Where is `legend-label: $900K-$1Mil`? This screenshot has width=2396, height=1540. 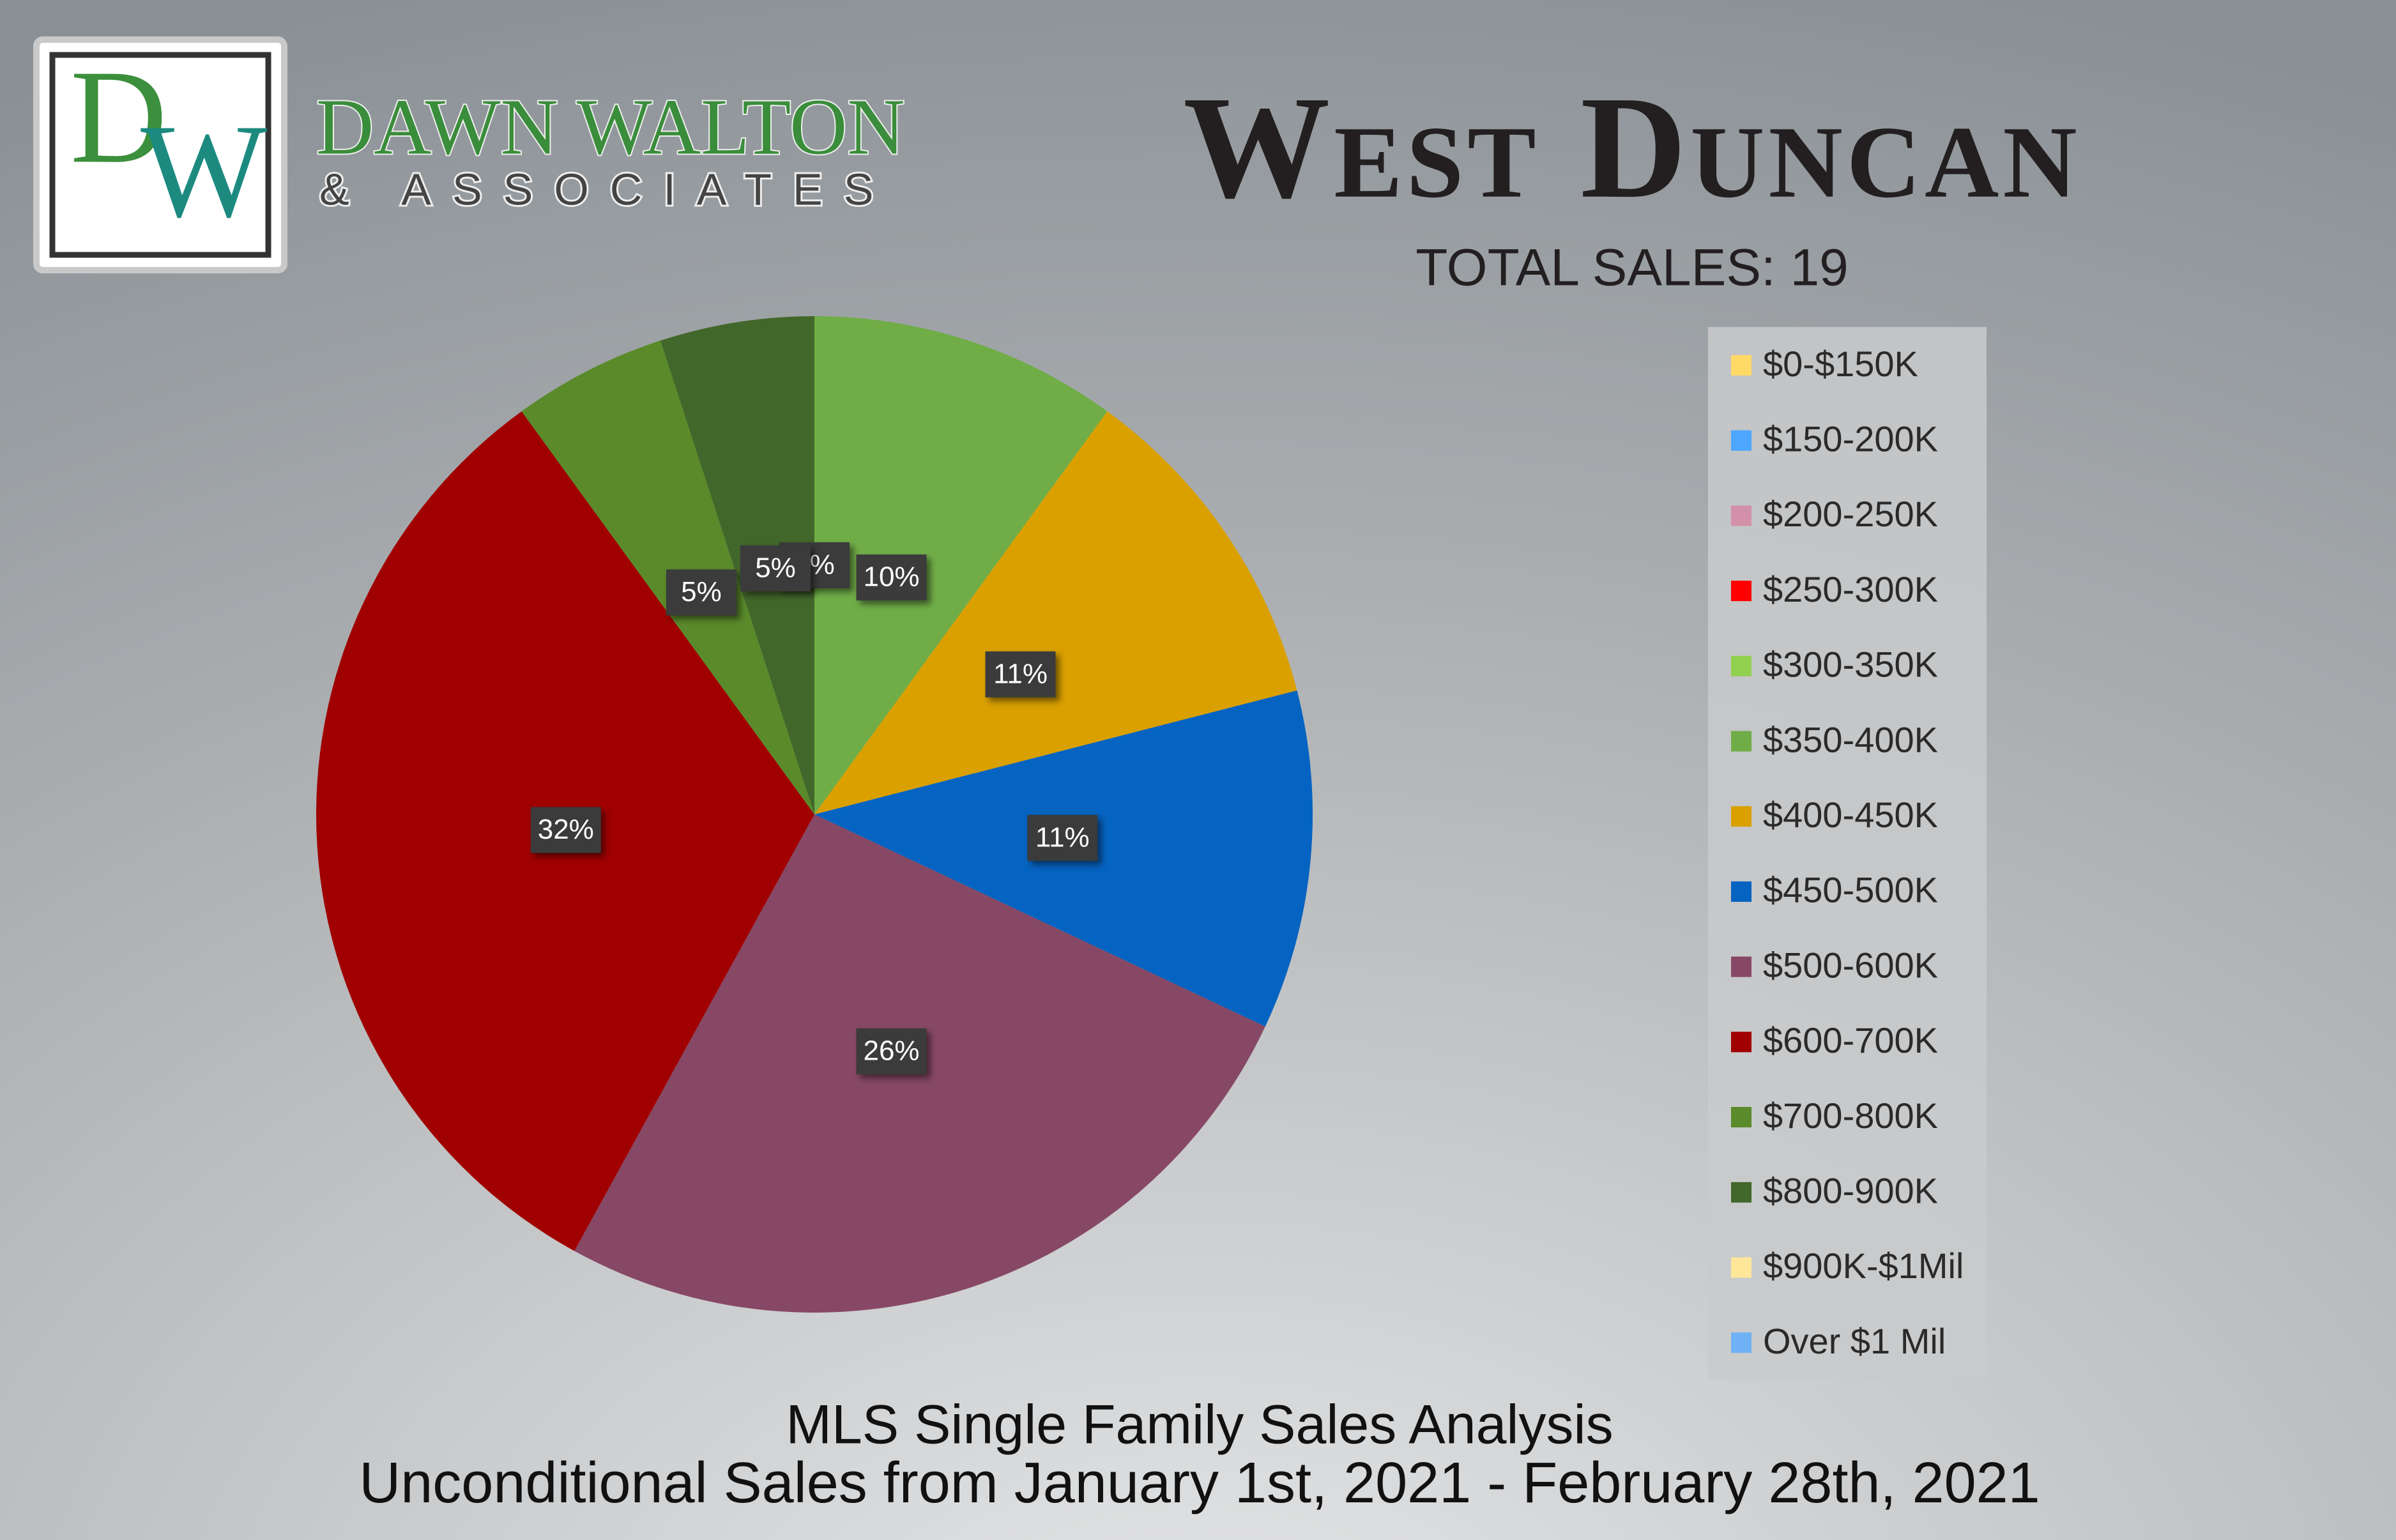
legend-label: $900K-$1Mil is located at coordinates (1863, 1266).